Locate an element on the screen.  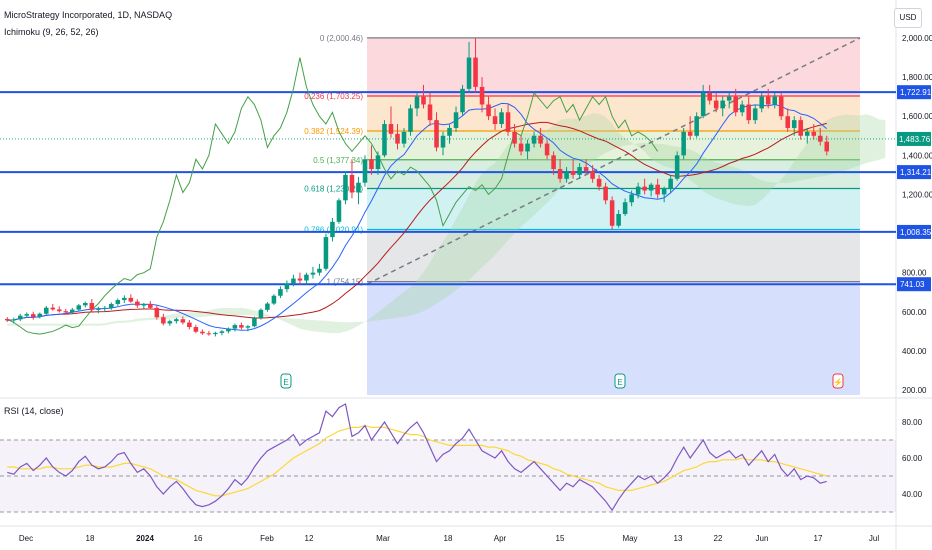
price-axis-tick: 2,000.00 is located at coordinates (917, 38).